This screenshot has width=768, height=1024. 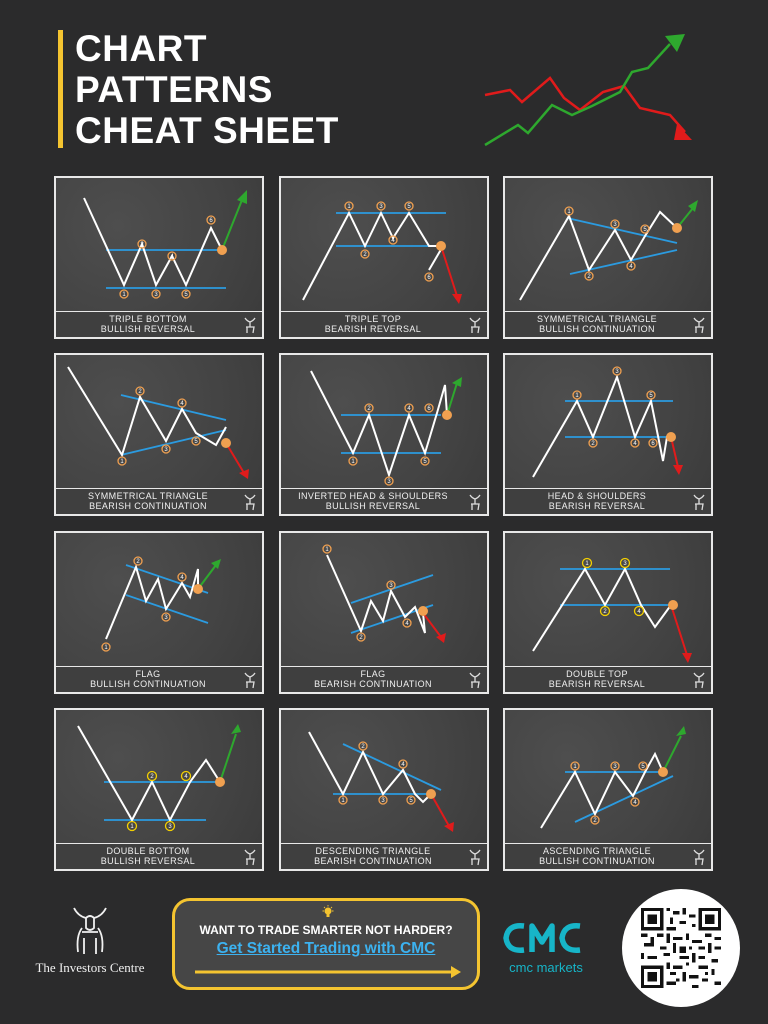 What do you see at coordinates (207, 130) in the screenshot?
I see `title-line: CHEAT SHEET` at bounding box center [207, 130].